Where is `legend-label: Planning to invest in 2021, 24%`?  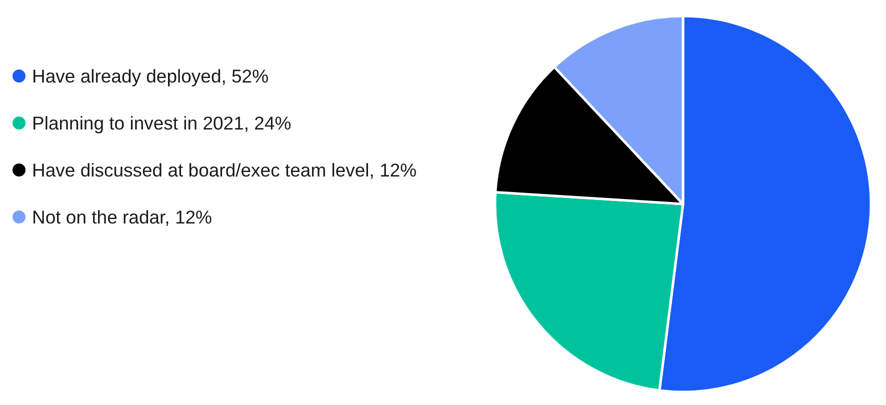 legend-label: Planning to invest in 2021, 24% is located at coordinates (162, 123).